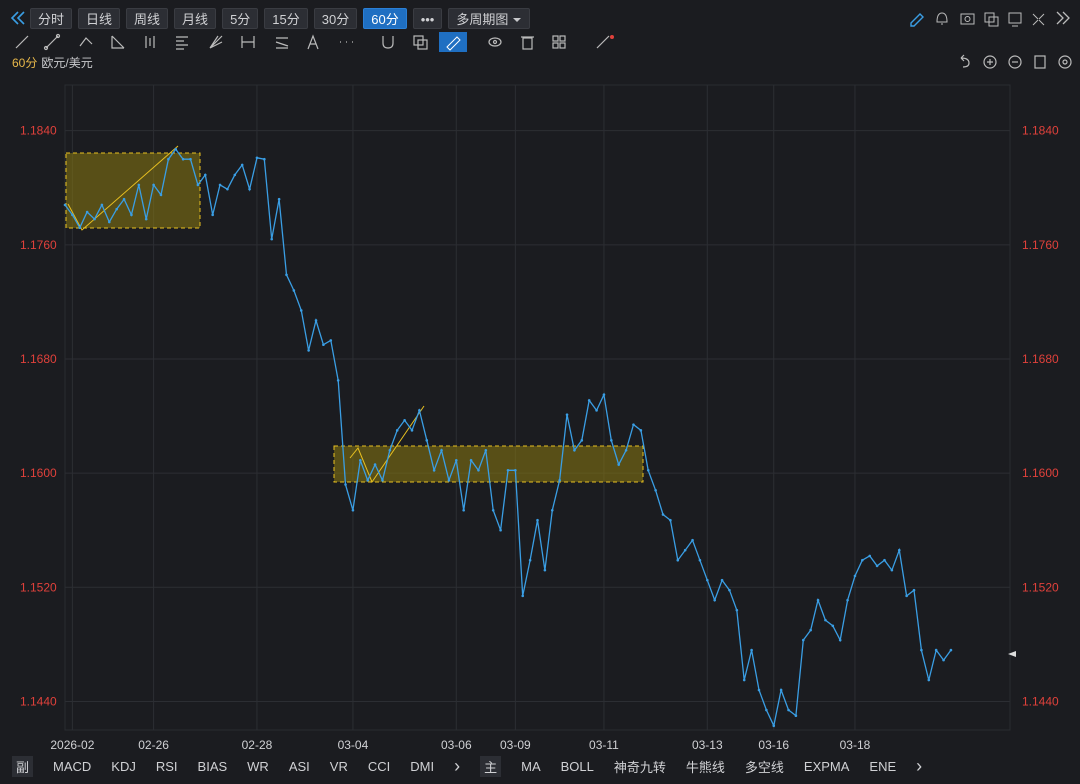 The image size is (1080, 784). What do you see at coordinates (1015, 62) in the screenshot?
I see `chart-controls` at bounding box center [1015, 62].